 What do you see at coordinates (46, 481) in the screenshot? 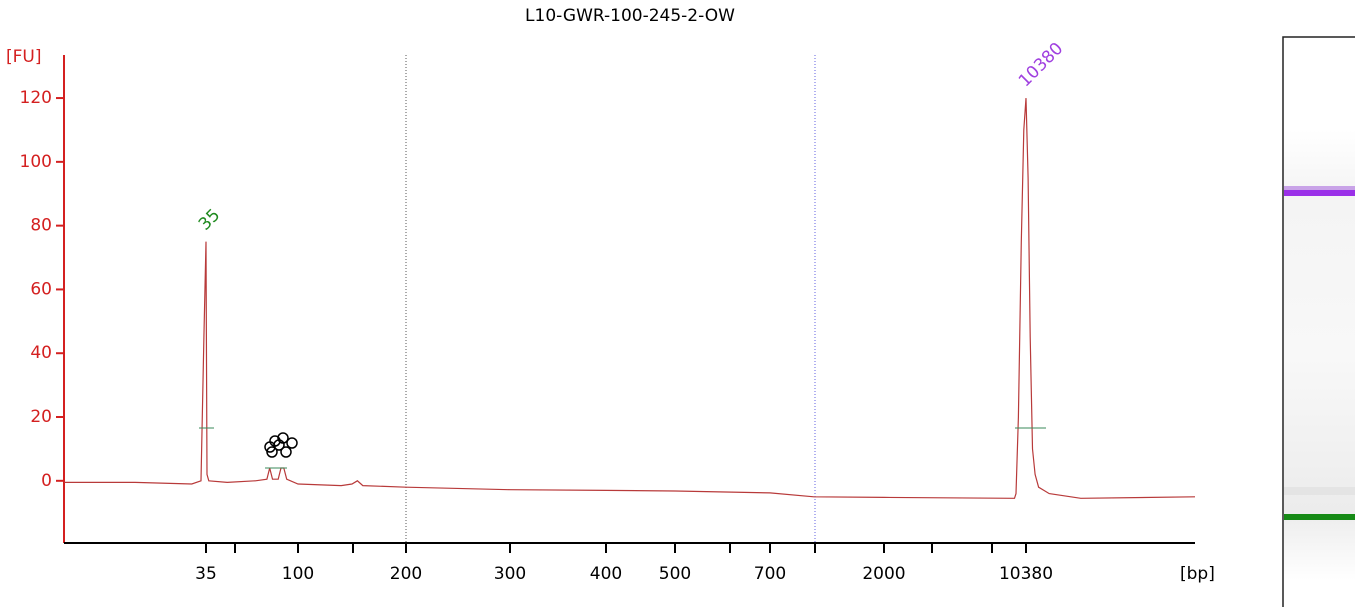
I see `y-tick-label: 0` at bounding box center [46, 481].